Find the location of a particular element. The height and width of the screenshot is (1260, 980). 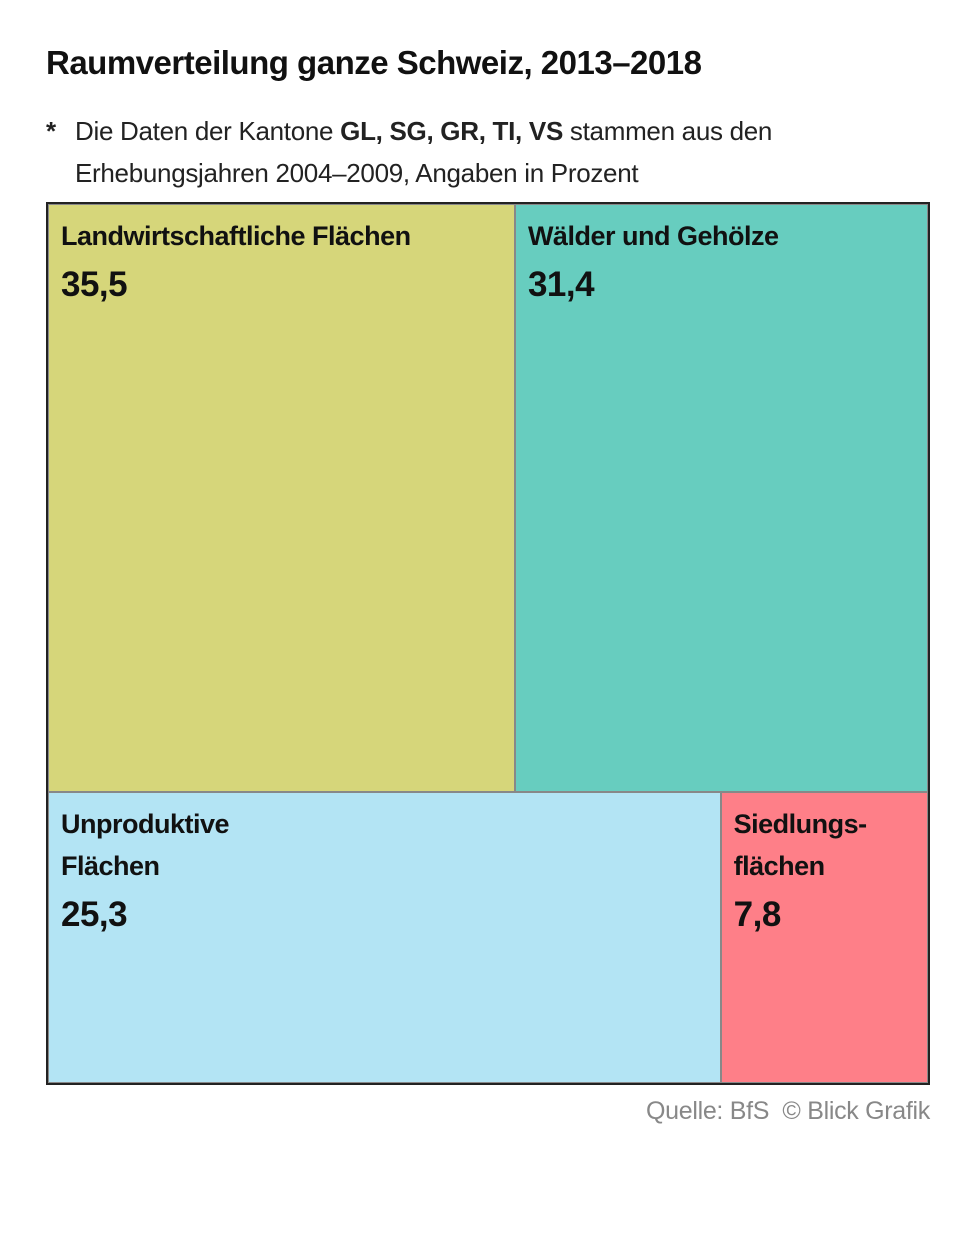

cell-label: Wälder und Gehölze 31,4 is located at coordinates (724, 264).